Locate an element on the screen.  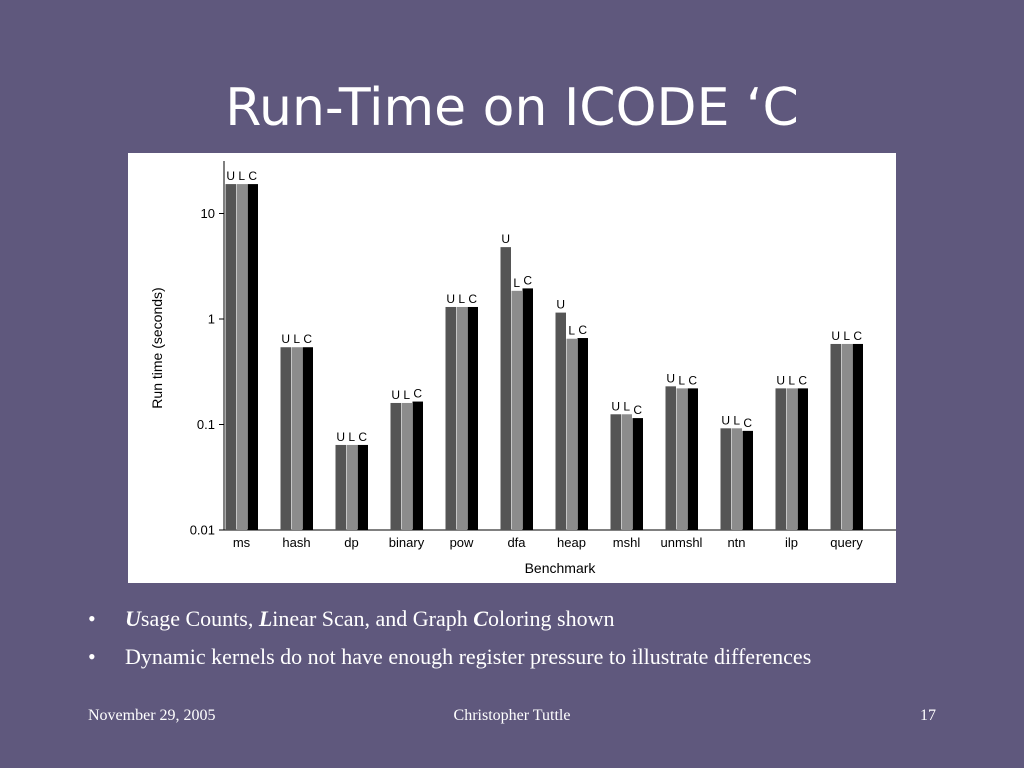
y-tick-label: 0.01 is located at coordinates (202, 530).